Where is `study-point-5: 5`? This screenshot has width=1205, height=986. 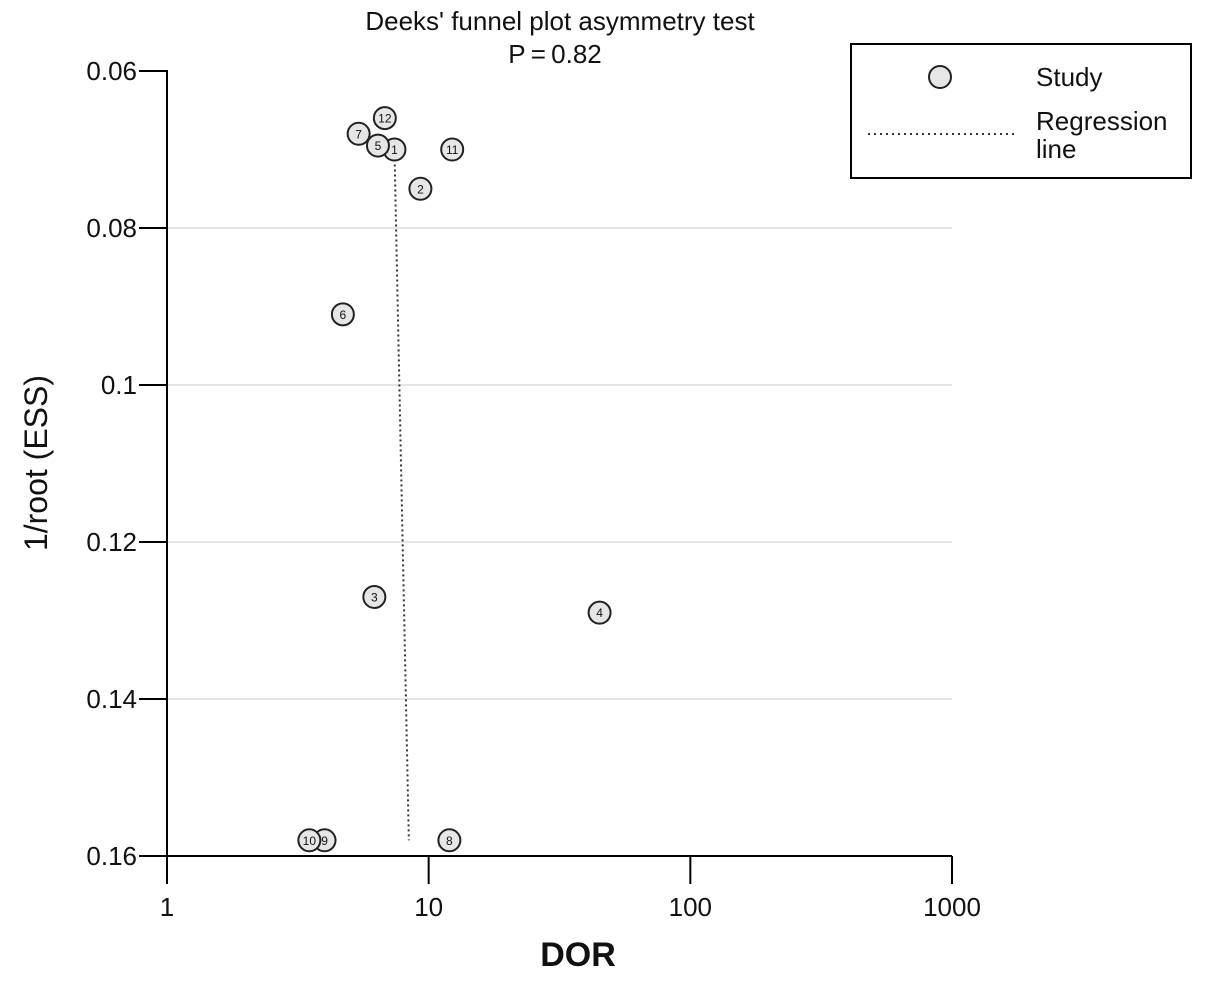 study-point-5: 5 is located at coordinates (377, 145).